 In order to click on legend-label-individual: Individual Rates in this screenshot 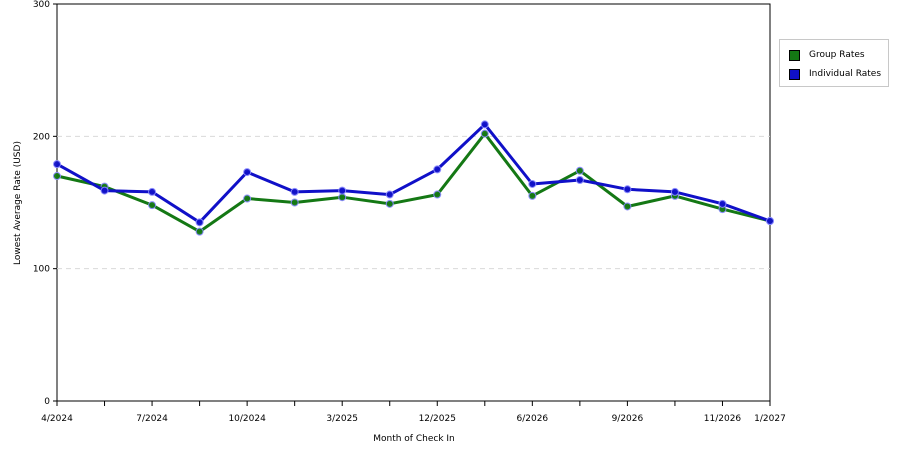, I will do `click(845, 74)`.